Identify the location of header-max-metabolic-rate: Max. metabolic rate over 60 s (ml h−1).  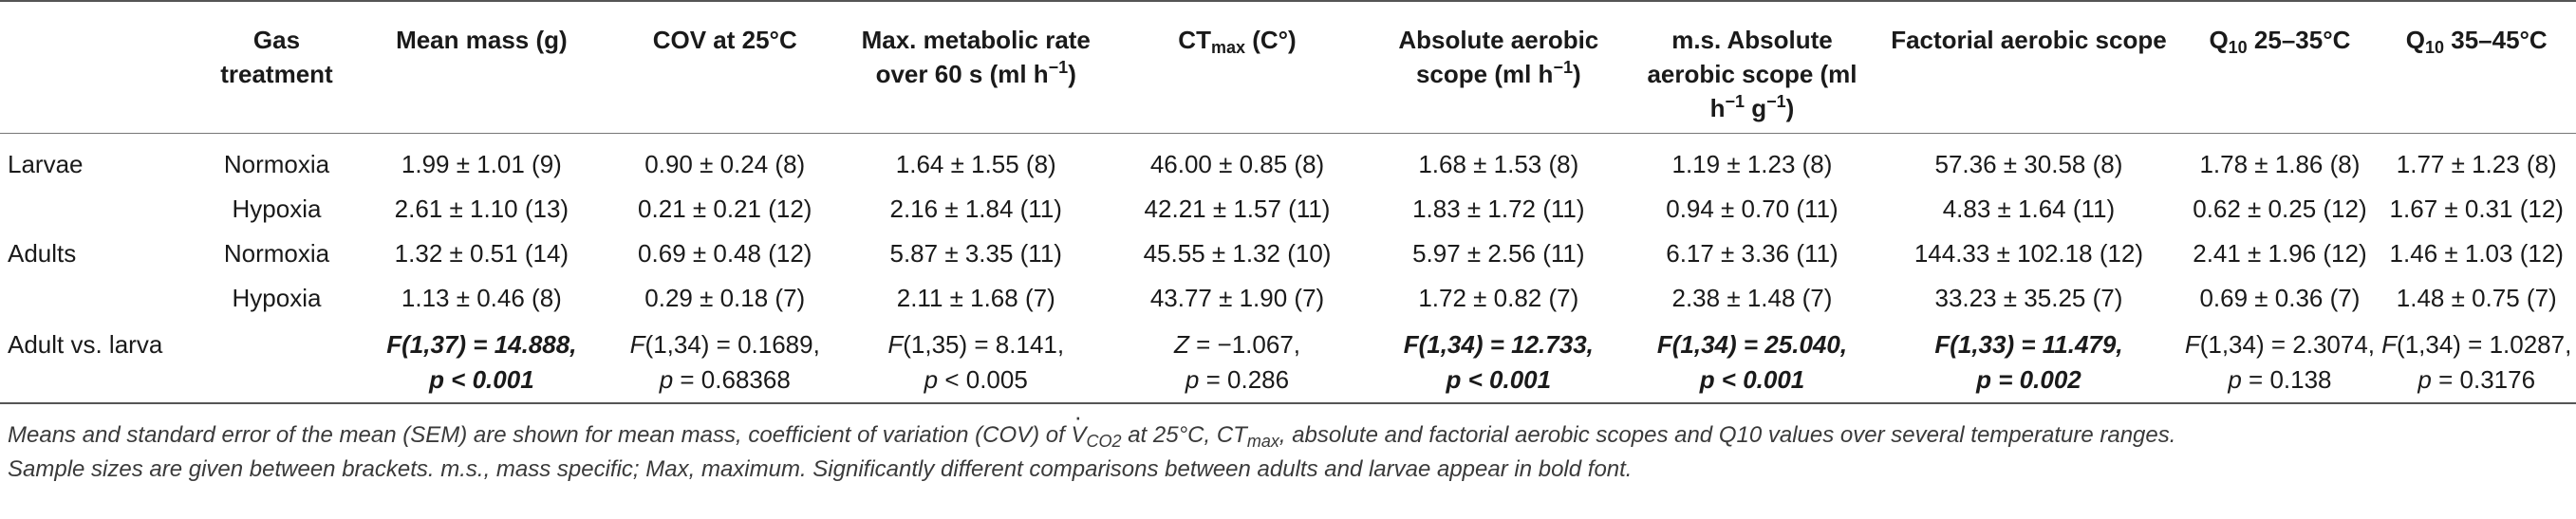
(976, 57).